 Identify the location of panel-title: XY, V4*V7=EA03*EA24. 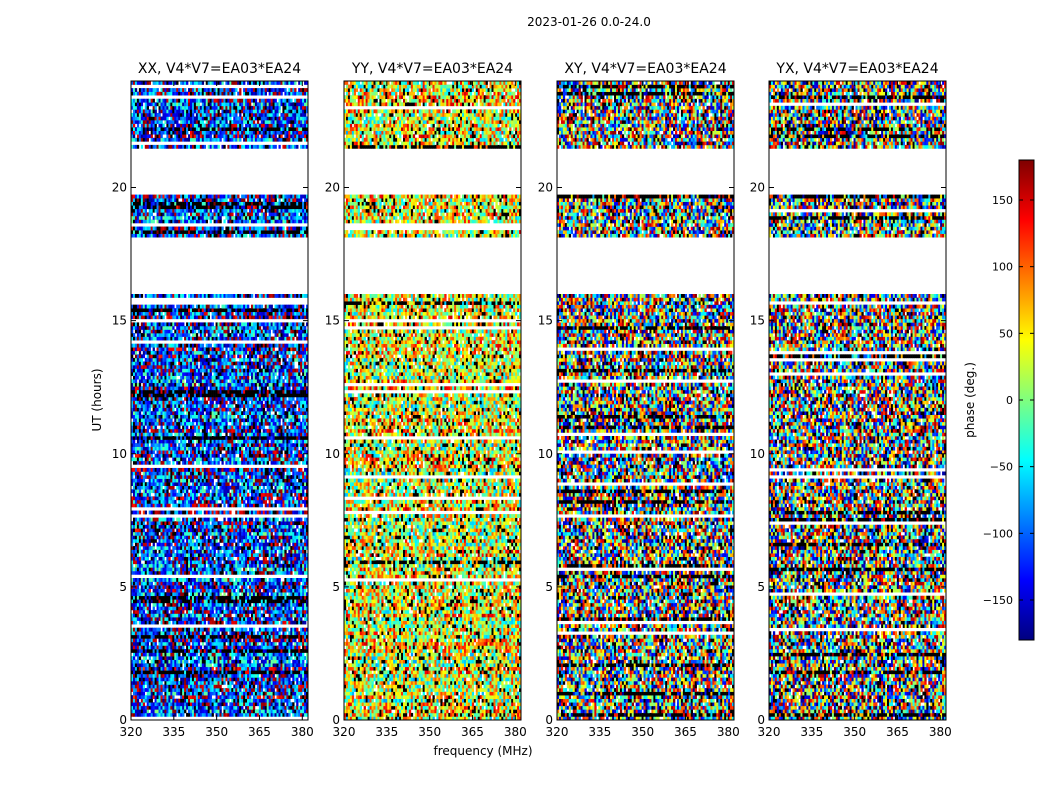
(645, 69).